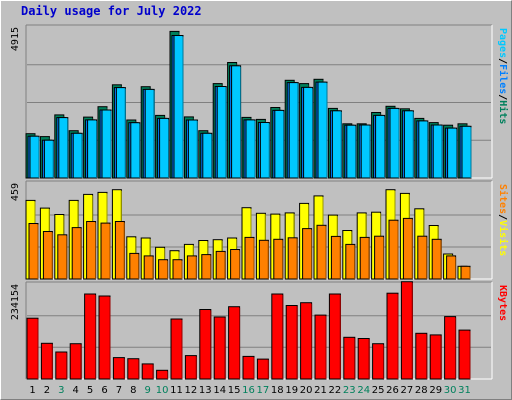 This screenshot has height=400, width=512. I want to click on legend-sites: Sites, so click(503, 199).